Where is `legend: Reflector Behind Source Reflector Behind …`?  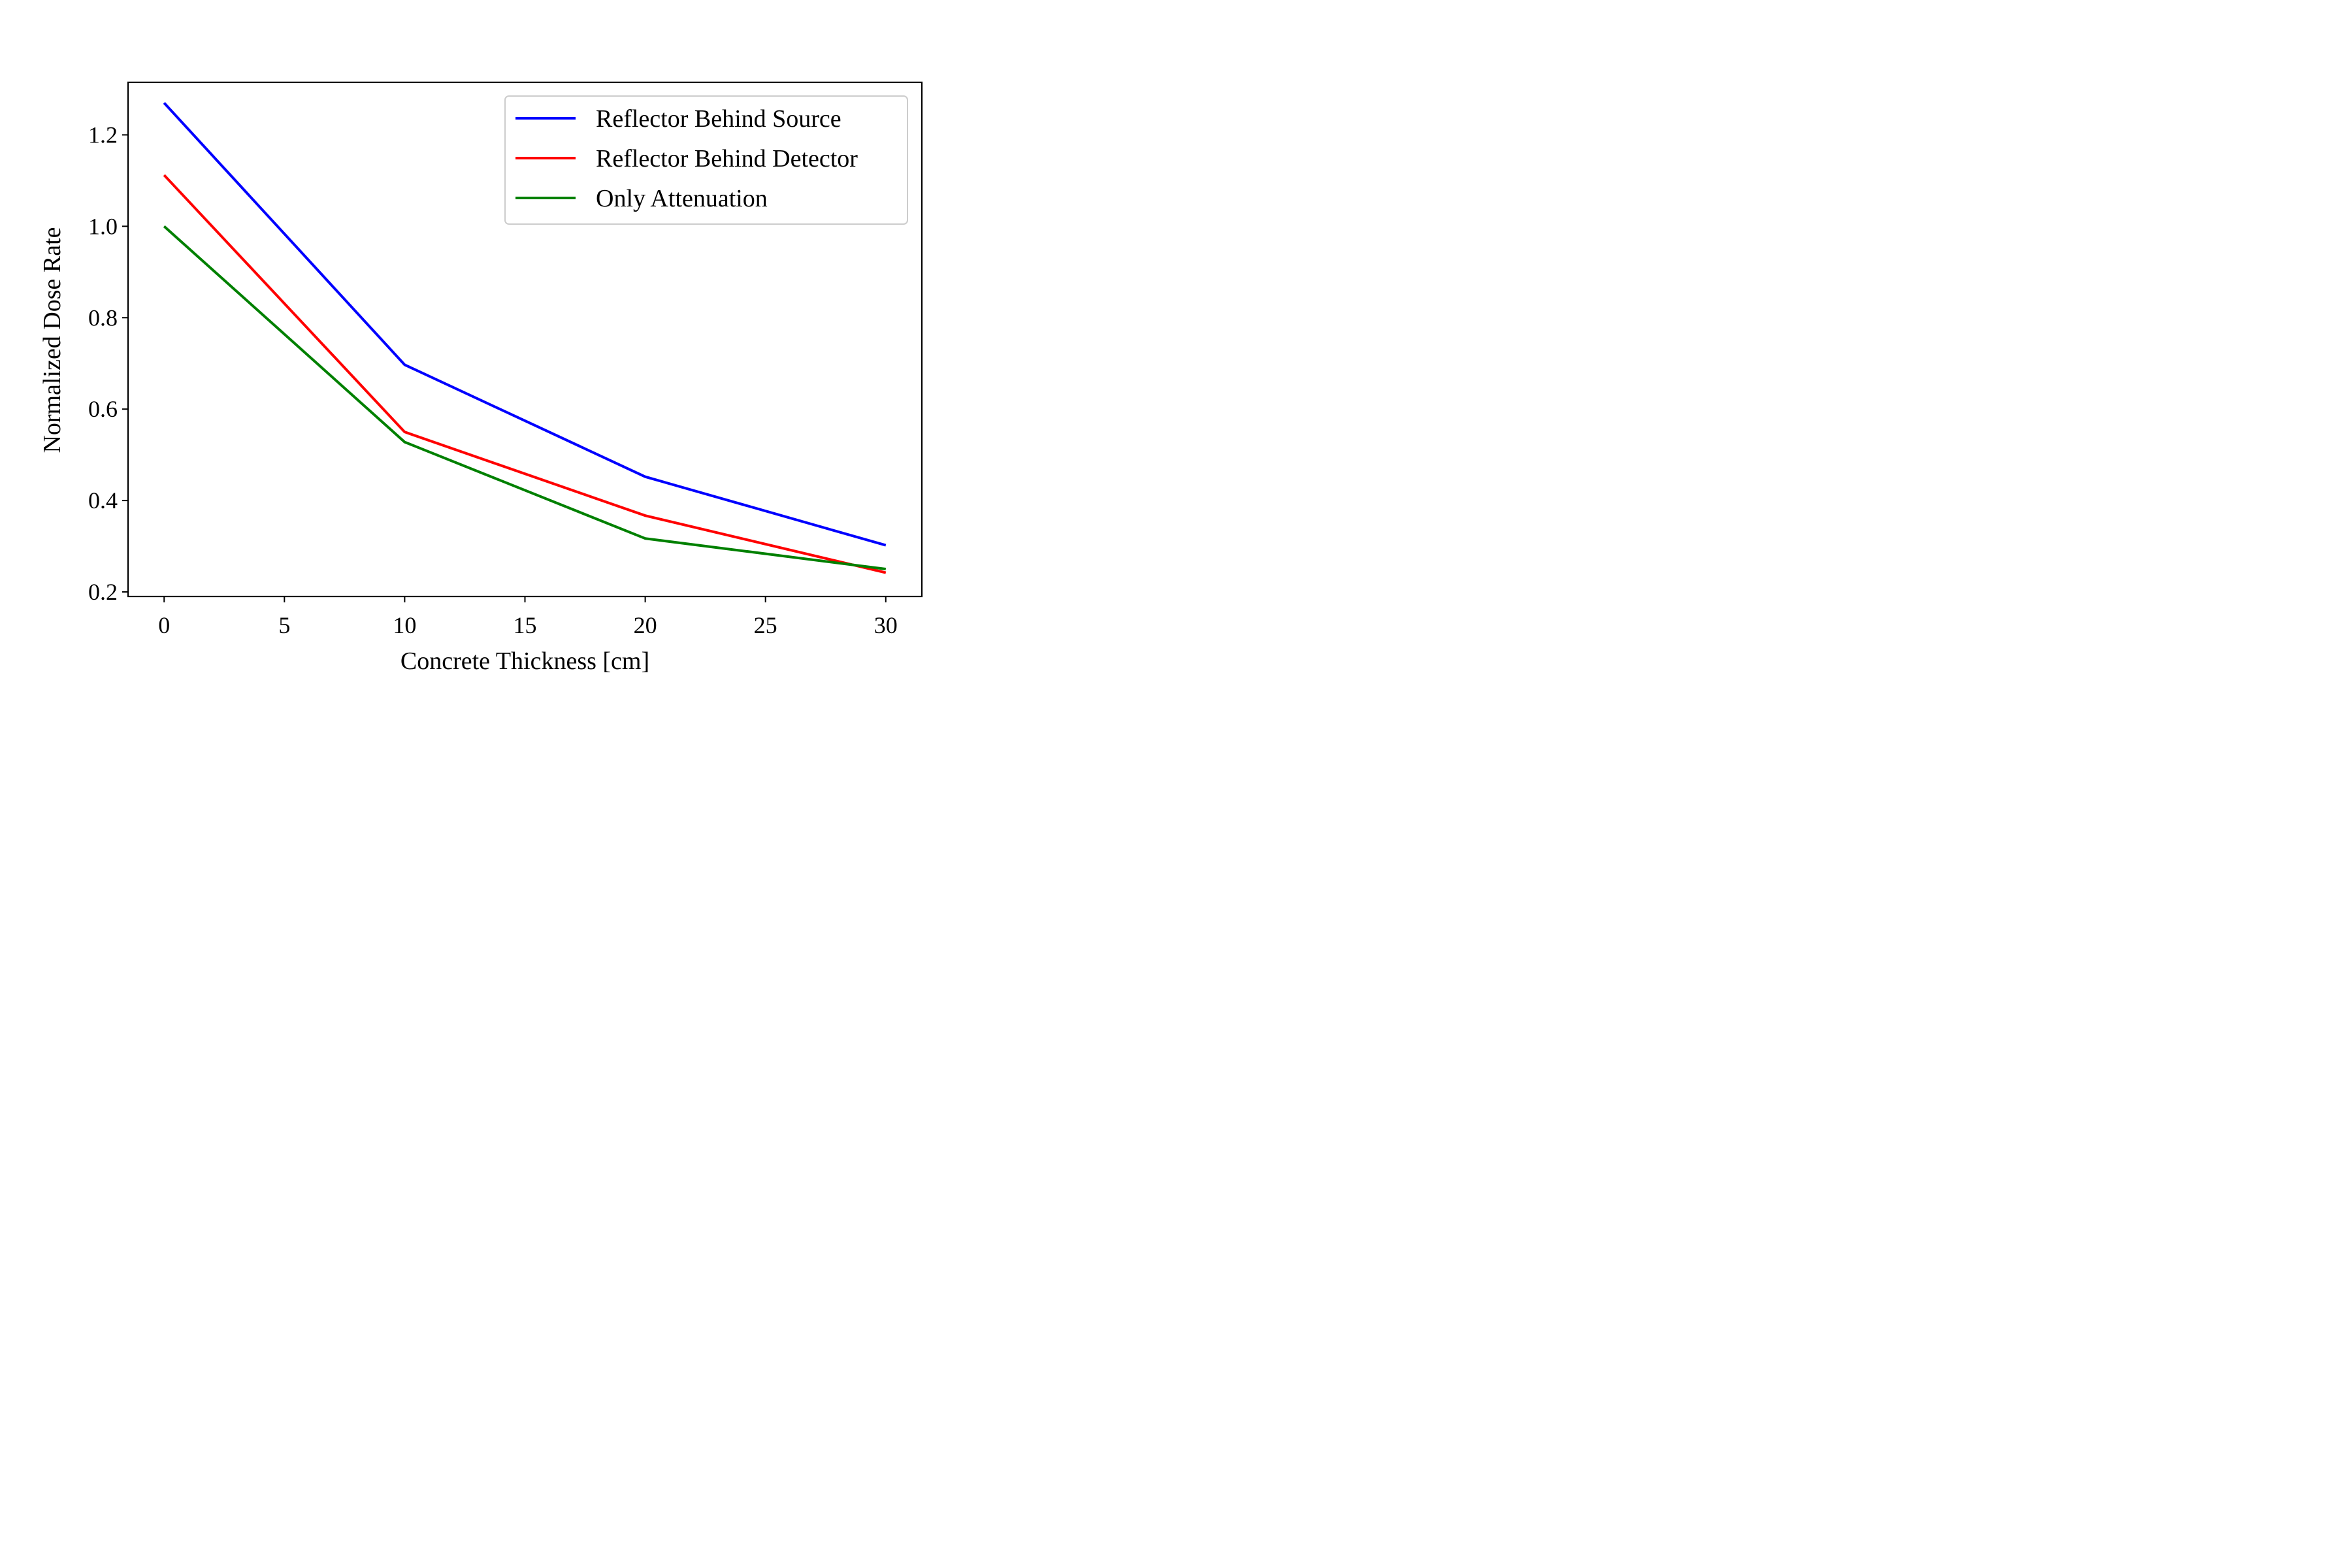
legend: Reflector Behind Source Reflector Behind … is located at coordinates (706, 160).